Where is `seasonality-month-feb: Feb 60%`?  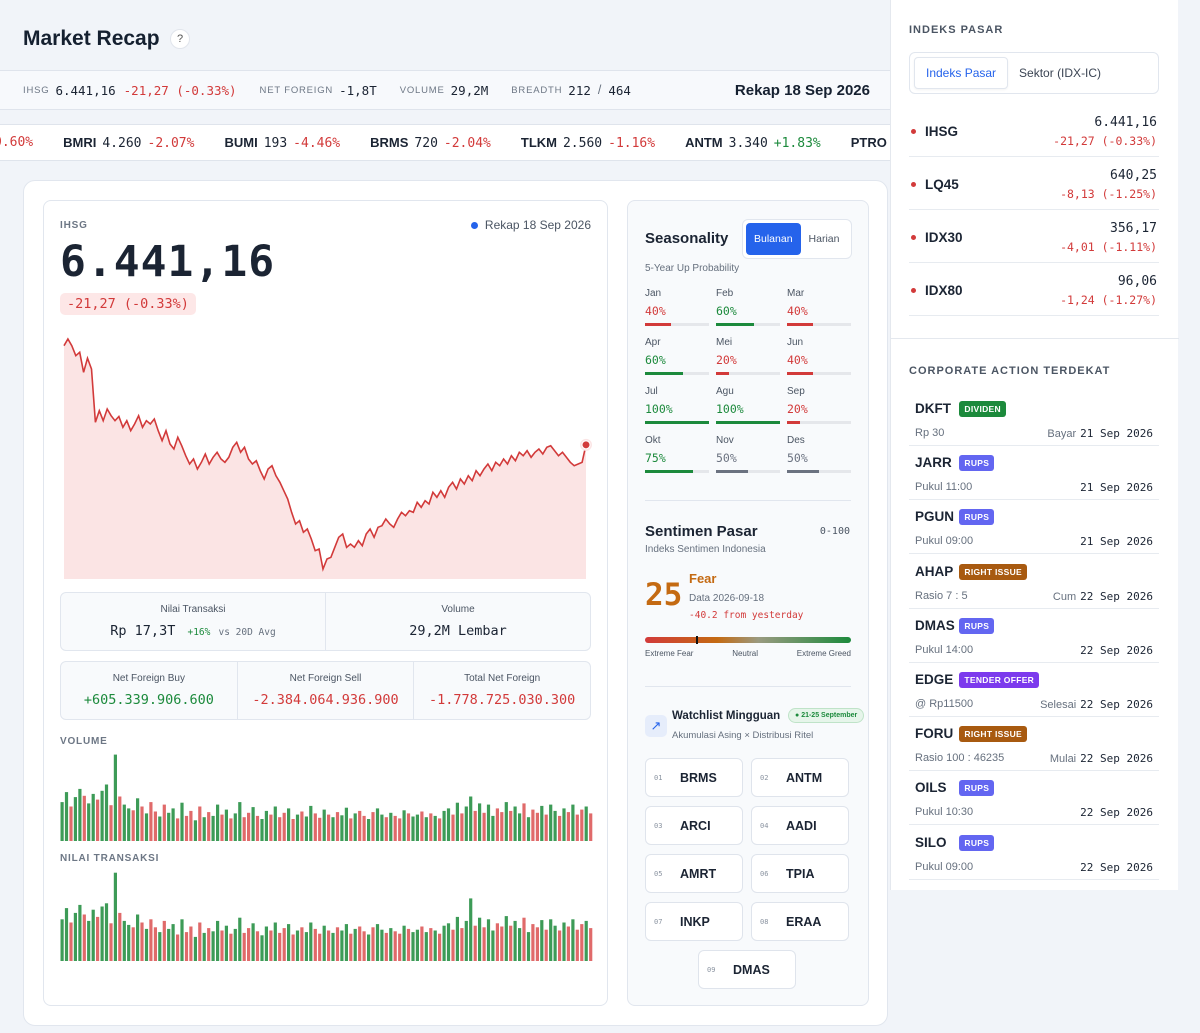
seasonality-month-feb: Feb 60% is located at coordinates (748, 307).